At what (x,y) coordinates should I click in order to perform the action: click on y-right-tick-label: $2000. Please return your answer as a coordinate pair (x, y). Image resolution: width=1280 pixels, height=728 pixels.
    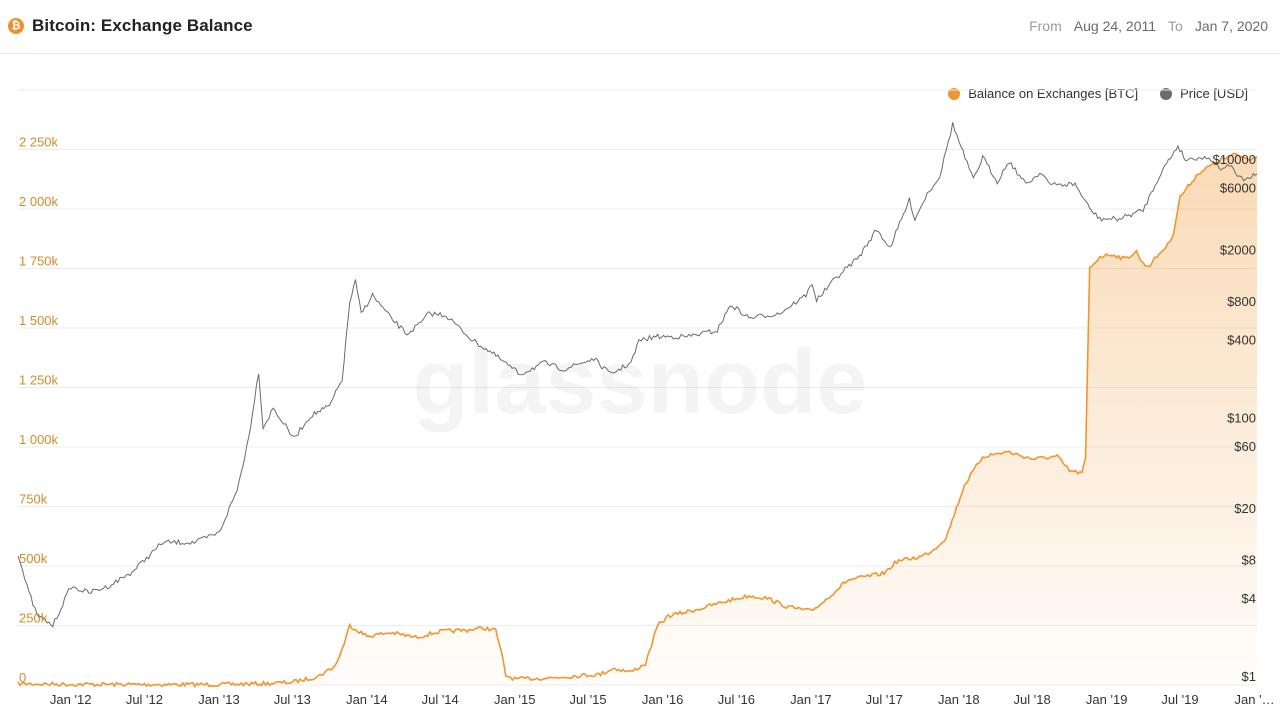
    Looking at the image, I should click on (1238, 249).